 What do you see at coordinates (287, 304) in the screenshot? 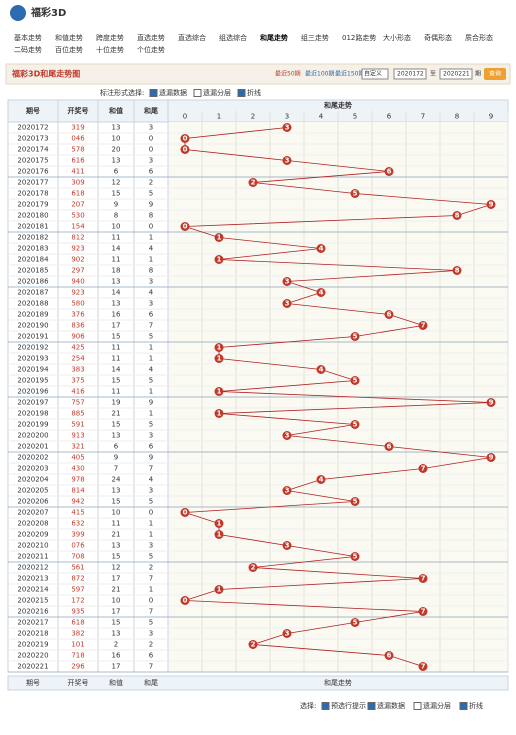
I see `tail-ball-label: 3` at bounding box center [287, 304].